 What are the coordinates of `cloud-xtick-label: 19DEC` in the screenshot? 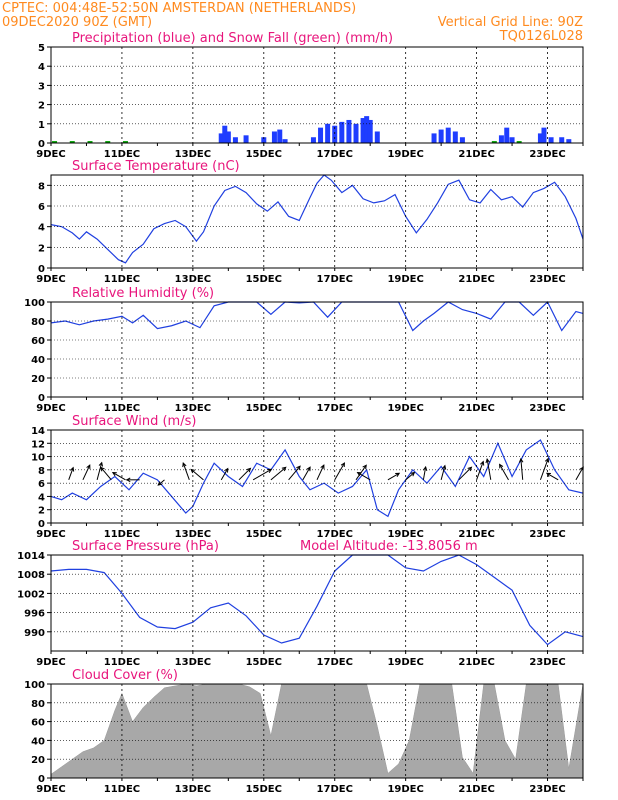 It's located at (405, 789).